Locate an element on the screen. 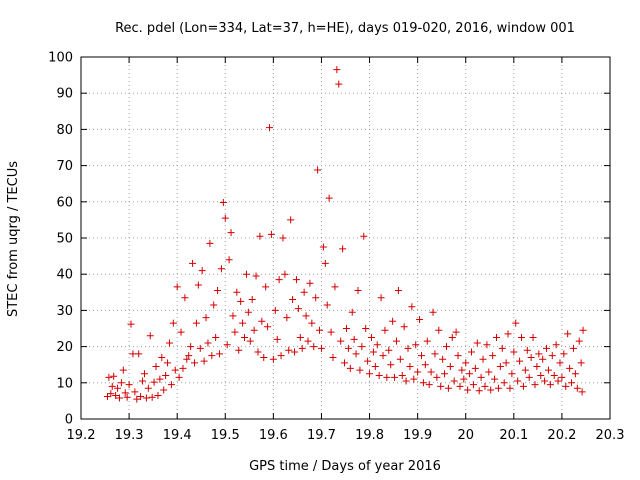 The image size is (640, 480). y-tick-label: 40 is located at coordinates (64, 275).